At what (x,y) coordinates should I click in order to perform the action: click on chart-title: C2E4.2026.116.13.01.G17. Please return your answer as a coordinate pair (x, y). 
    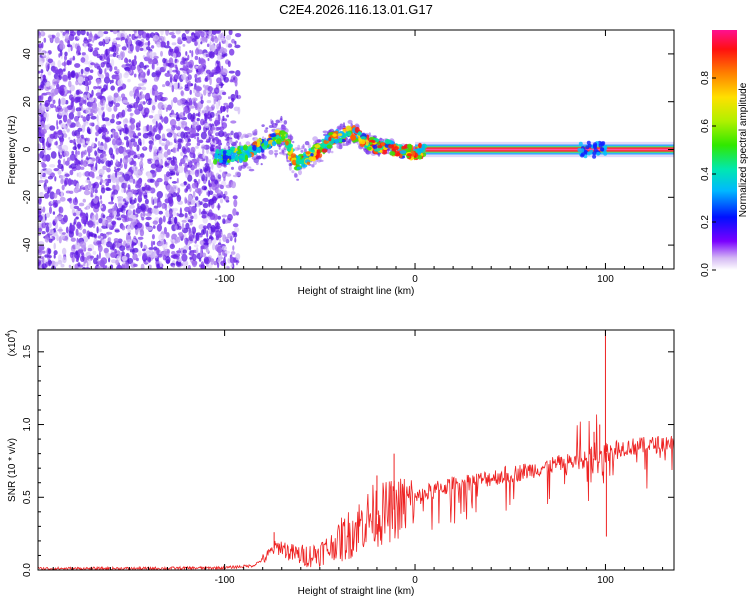
    Looking at the image, I should click on (356, 9).